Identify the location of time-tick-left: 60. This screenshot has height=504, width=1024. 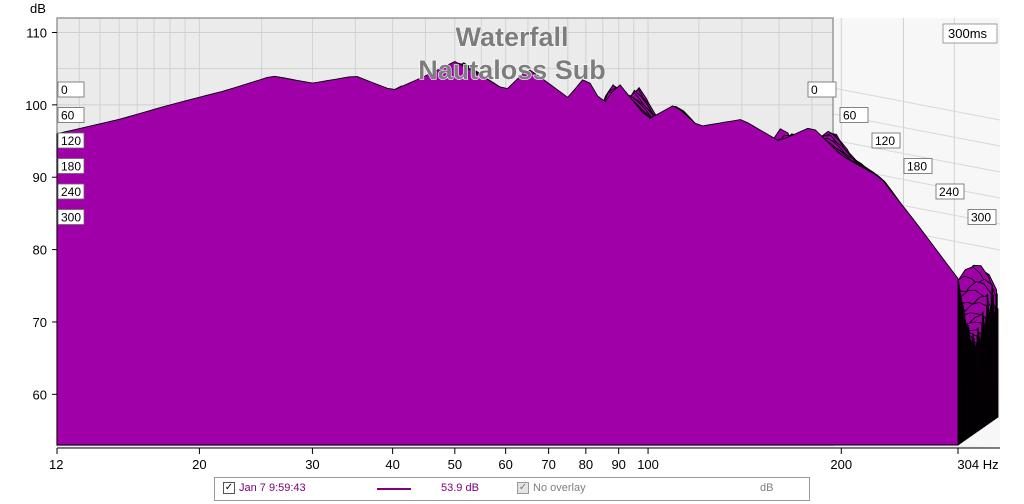
(68, 116).